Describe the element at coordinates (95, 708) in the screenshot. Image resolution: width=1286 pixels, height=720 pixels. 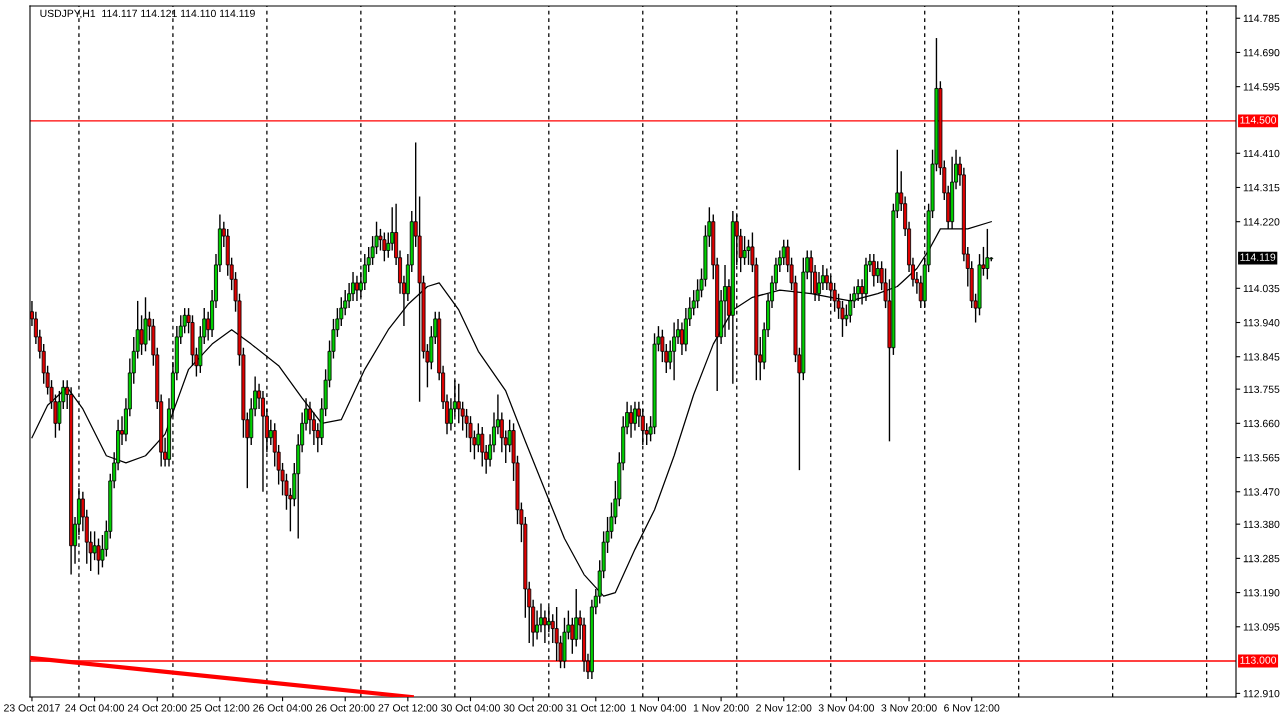
I see `x-tick-label: 24 Oct 04:00` at that location.